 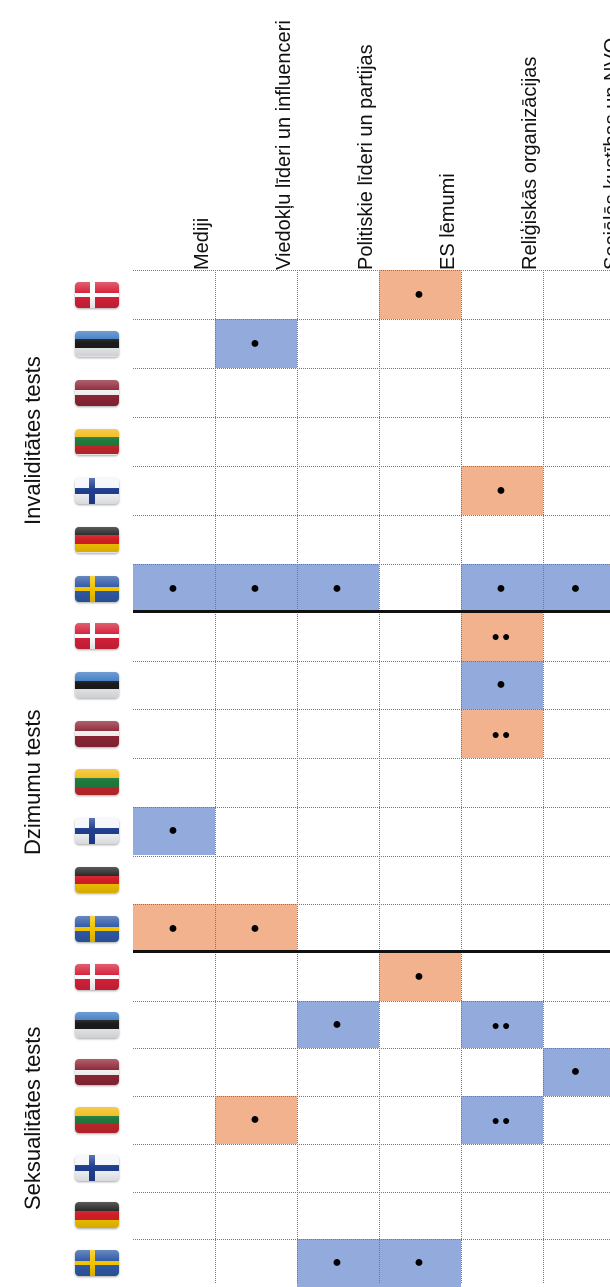 What do you see at coordinates (366, 157) in the screenshot?
I see `column-header-label: Politiskie līderi un partijas` at bounding box center [366, 157].